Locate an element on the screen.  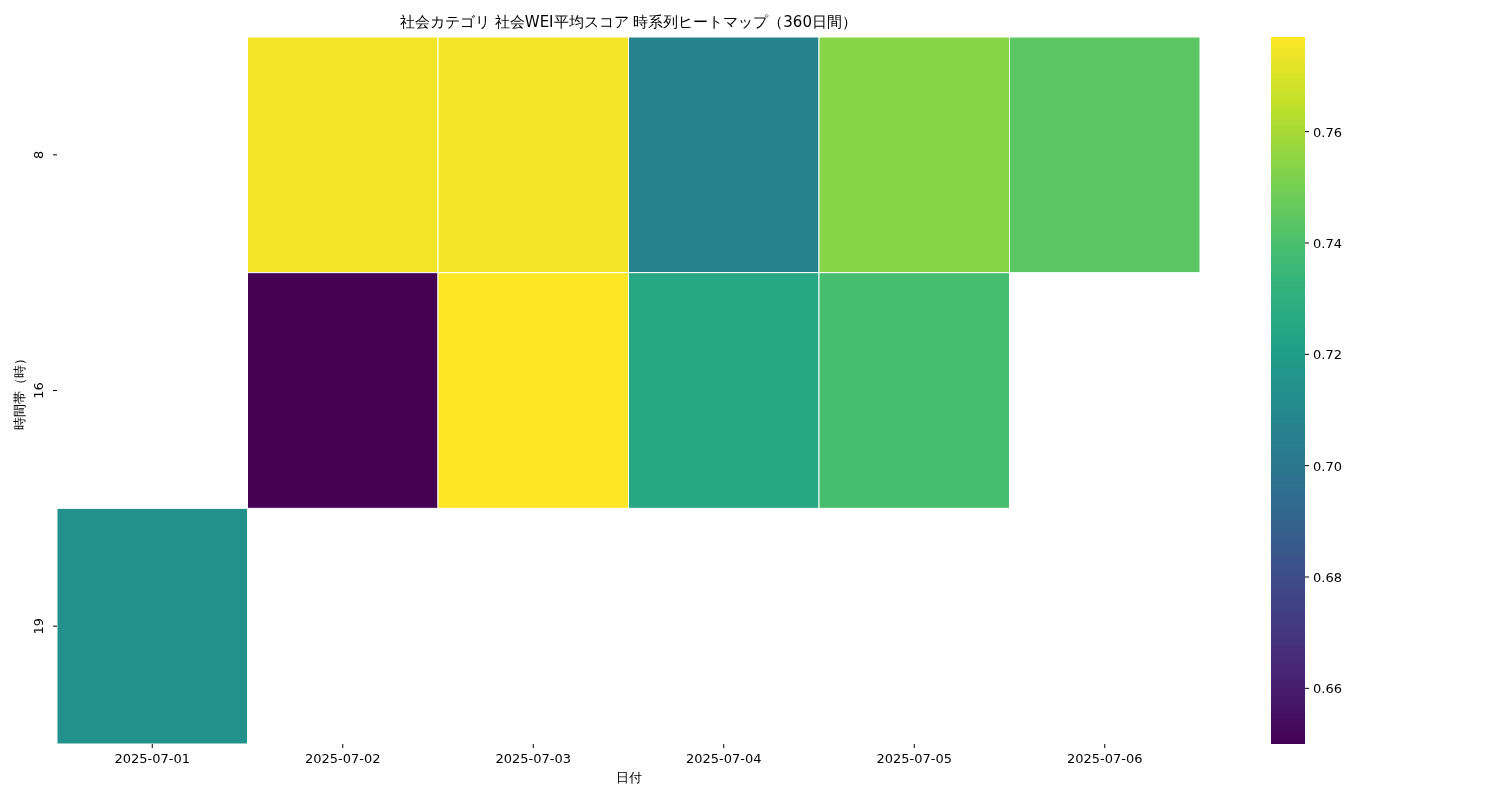
color-bar-label: 0.72 is located at coordinates (1327, 355).